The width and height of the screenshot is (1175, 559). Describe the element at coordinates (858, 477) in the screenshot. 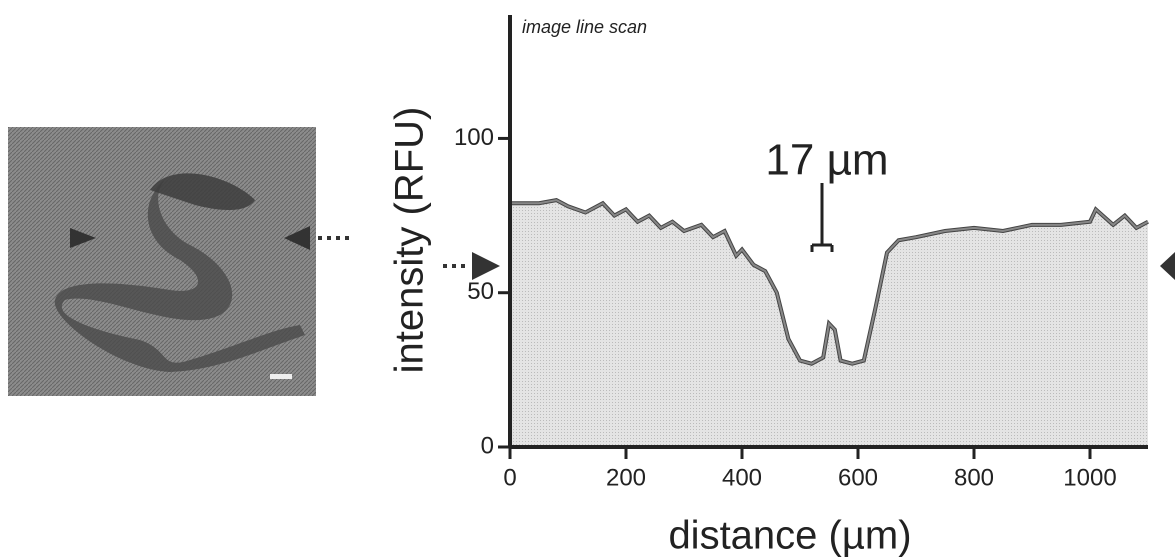

I see `x-tick-label: 600` at that location.